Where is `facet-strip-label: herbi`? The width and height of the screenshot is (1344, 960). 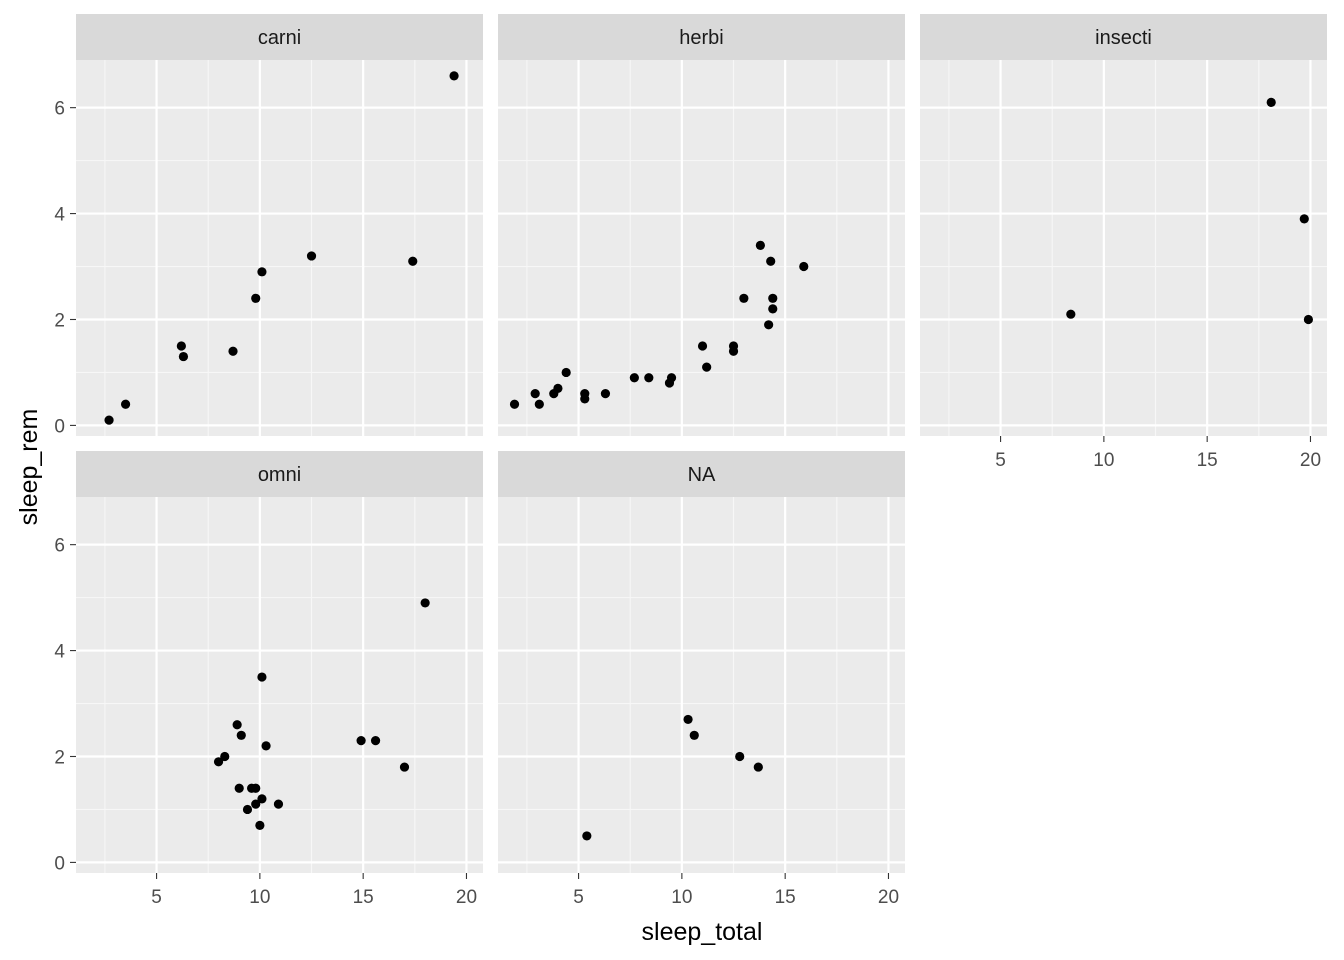 facet-strip-label: herbi is located at coordinates (701, 38).